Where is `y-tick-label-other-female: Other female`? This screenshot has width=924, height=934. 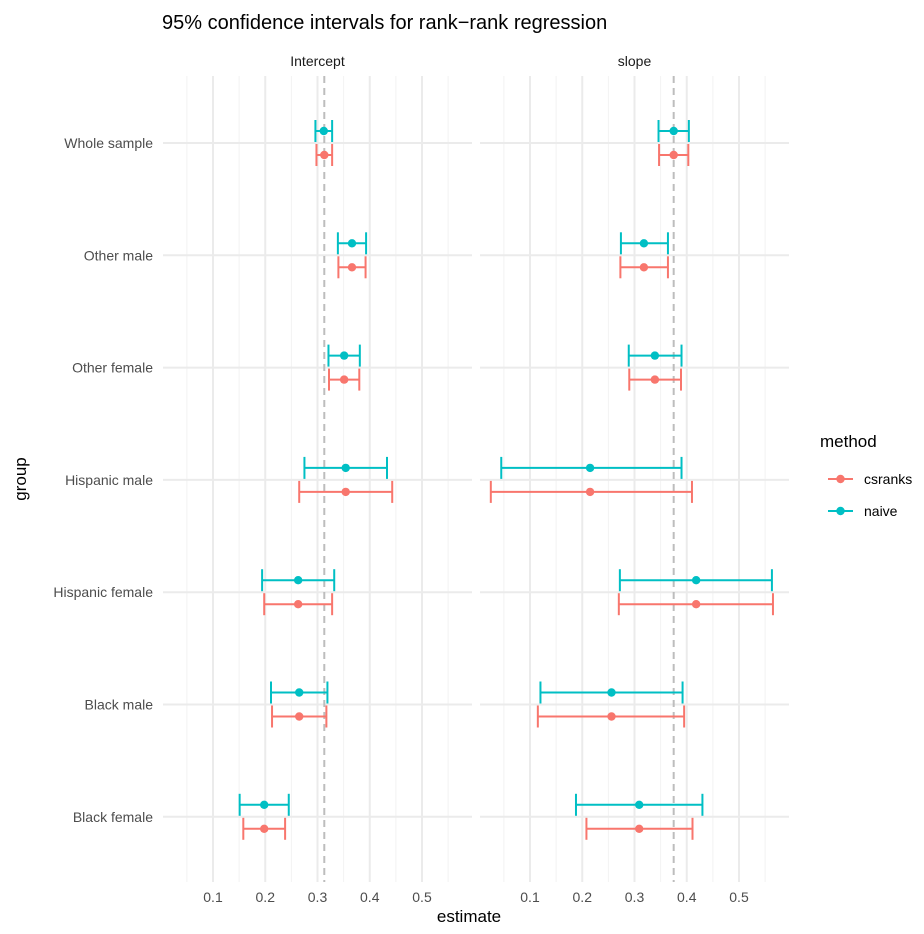 y-tick-label-other-female: Other female is located at coordinates (112, 368).